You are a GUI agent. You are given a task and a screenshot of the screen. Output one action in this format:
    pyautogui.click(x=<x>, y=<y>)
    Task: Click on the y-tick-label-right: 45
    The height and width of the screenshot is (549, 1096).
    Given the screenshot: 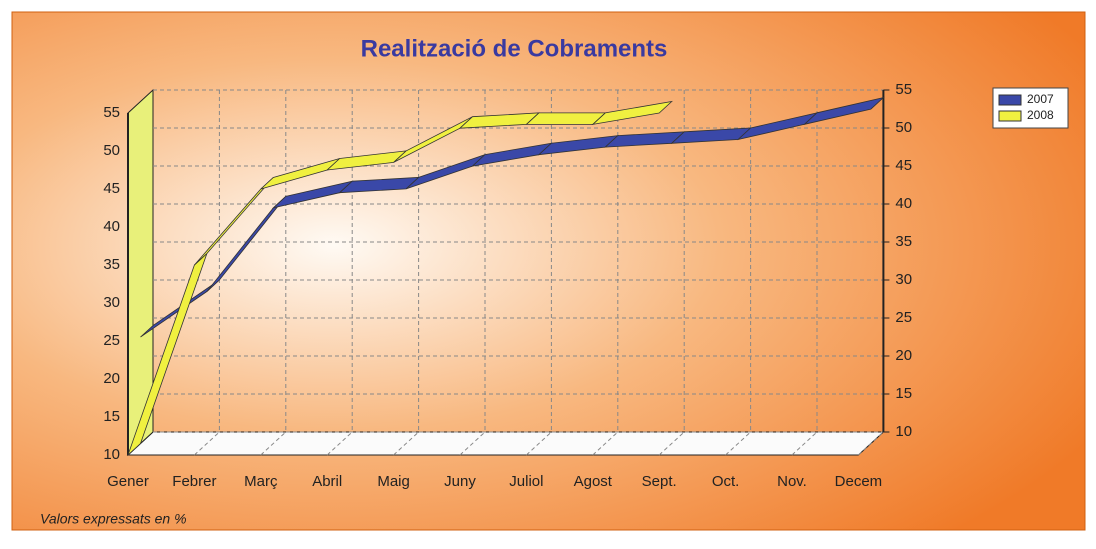 What is the action you would take?
    pyautogui.click(x=903, y=165)
    